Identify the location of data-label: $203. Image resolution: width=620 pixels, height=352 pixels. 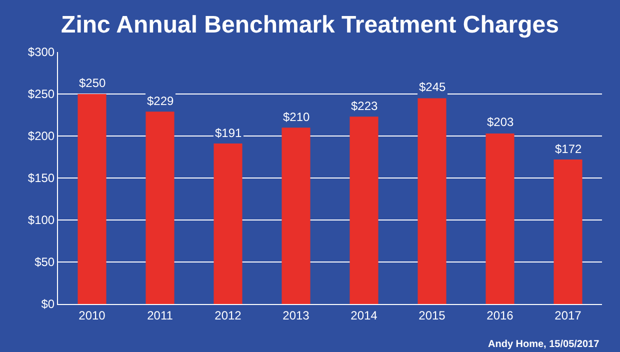
(500, 122).